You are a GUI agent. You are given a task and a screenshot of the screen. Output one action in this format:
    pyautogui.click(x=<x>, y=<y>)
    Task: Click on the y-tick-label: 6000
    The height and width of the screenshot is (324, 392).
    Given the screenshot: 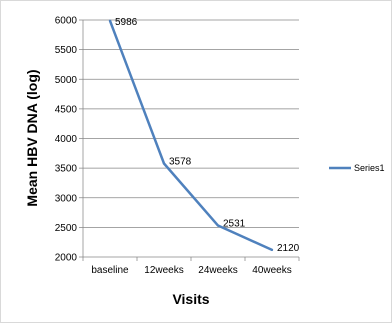 What is the action you would take?
    pyautogui.click(x=66, y=21)
    